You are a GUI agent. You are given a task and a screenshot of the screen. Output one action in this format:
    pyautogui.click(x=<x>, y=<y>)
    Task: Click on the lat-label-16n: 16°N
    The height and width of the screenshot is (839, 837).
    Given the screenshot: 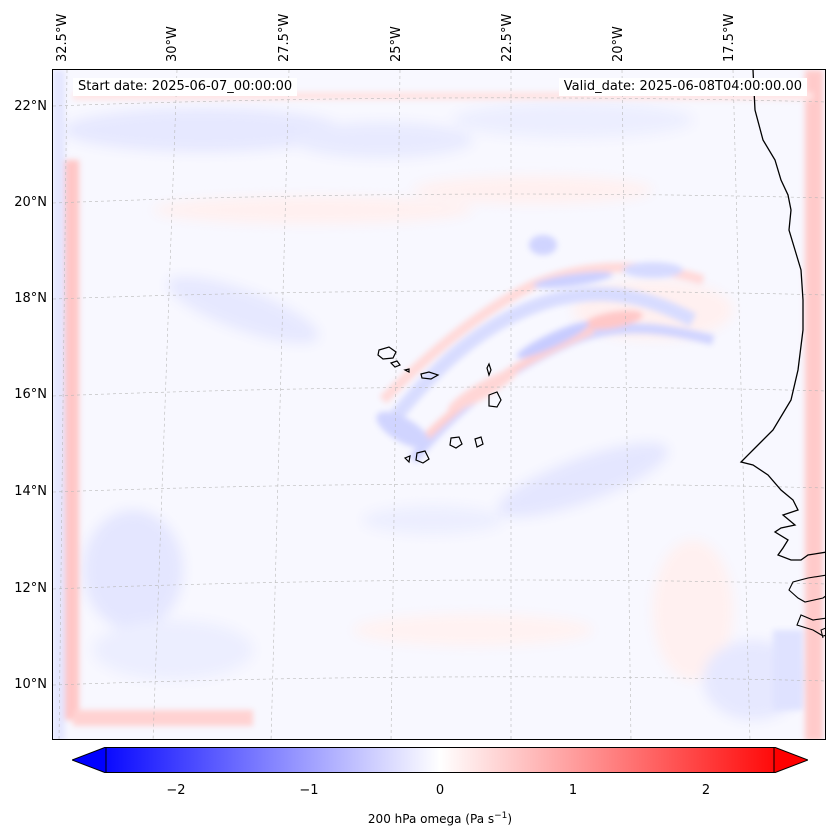 What is the action you would take?
    pyautogui.click(x=30, y=394)
    